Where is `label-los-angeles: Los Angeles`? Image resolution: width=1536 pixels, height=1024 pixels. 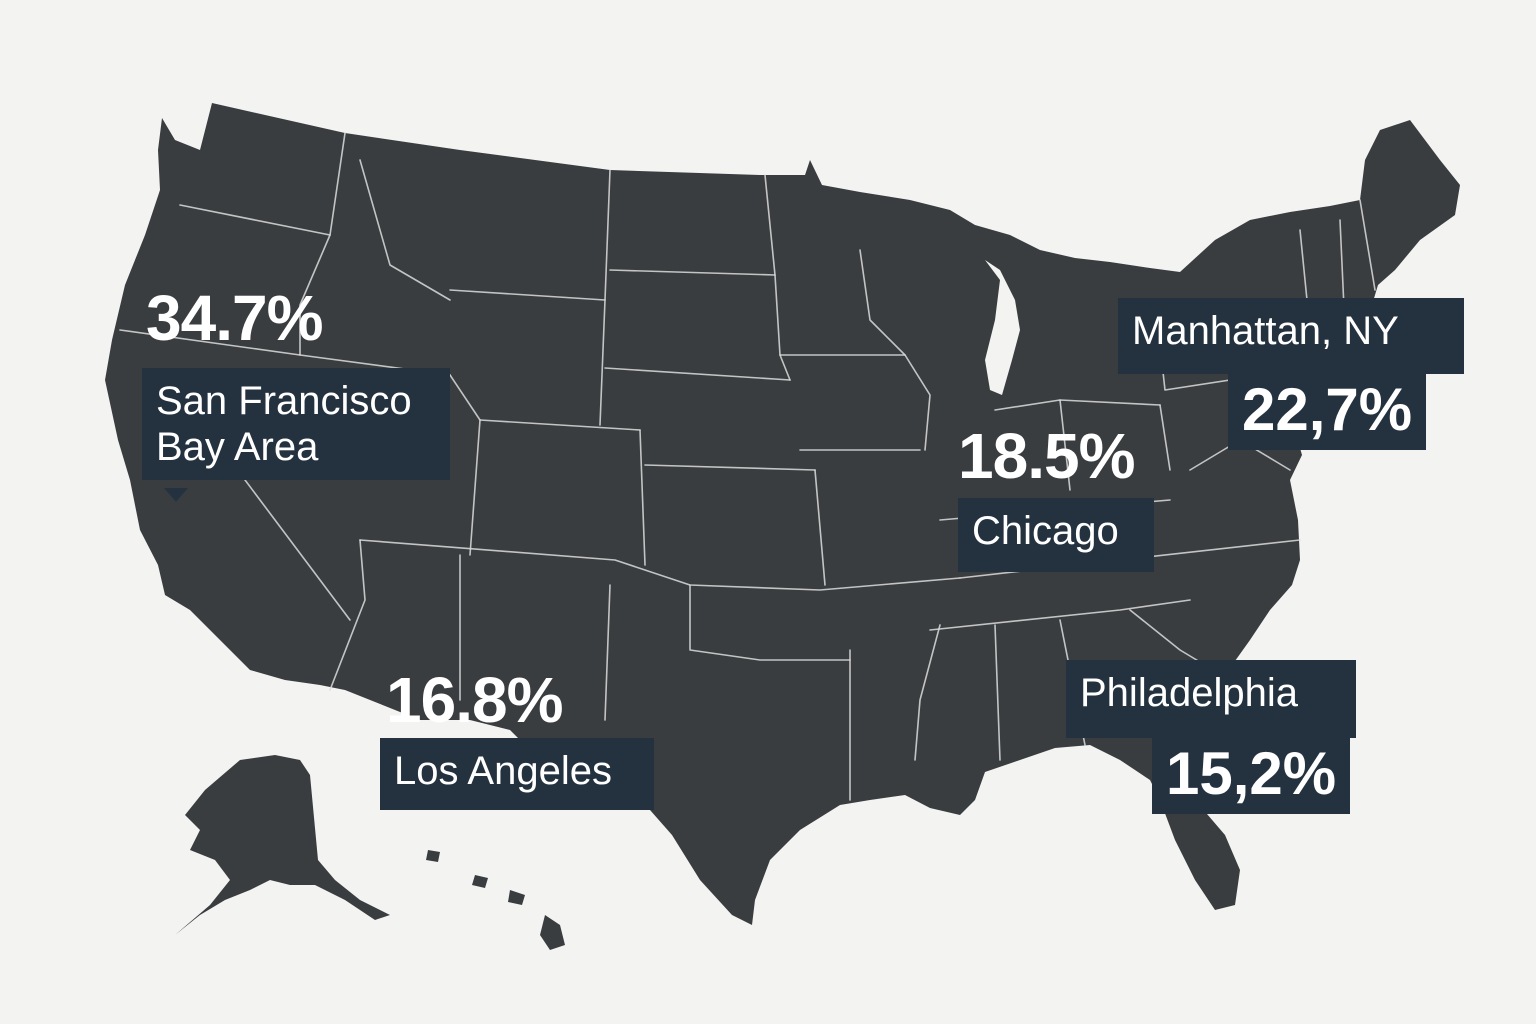 label-los-angeles: Los Angeles is located at coordinates (517, 774).